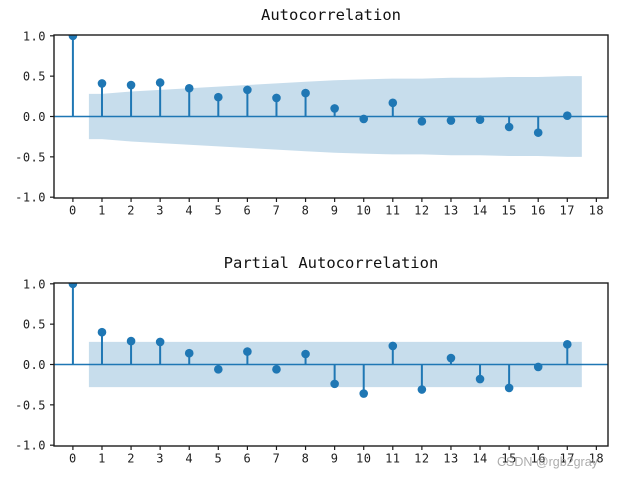  I want to click on pacf-plot-title: Partial Autocorrelation, so click(331, 263).